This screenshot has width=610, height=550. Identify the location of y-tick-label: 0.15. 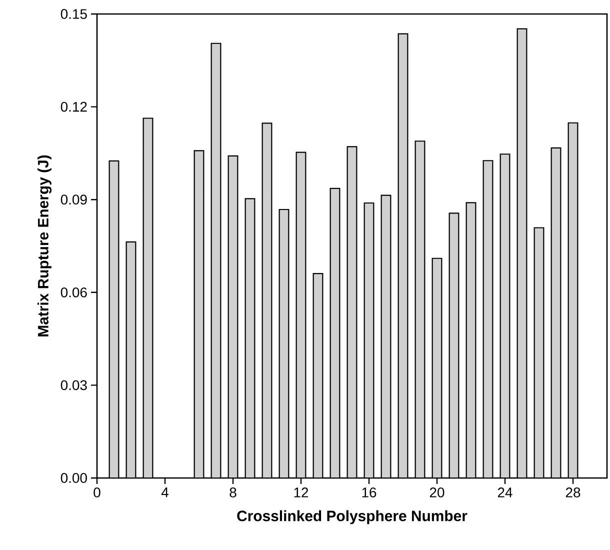
(73, 14).